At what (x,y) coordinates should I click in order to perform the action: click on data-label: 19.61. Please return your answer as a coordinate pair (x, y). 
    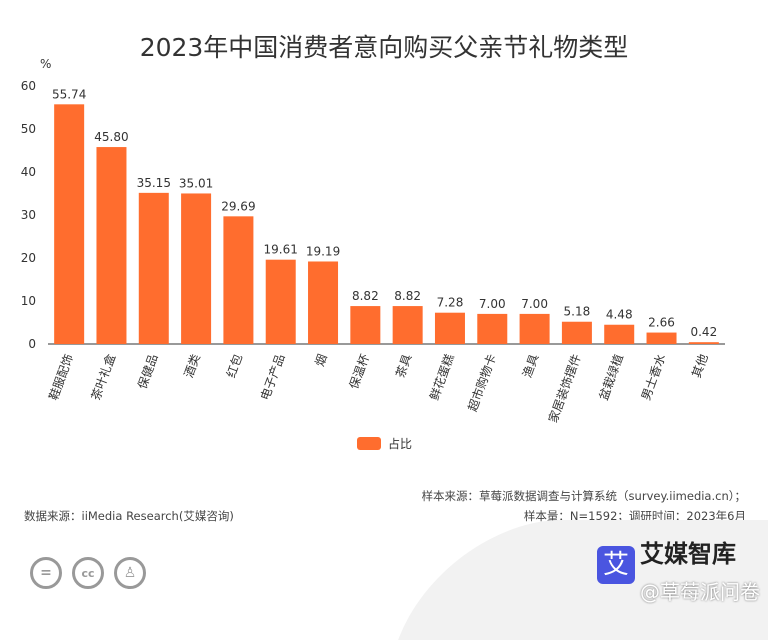
    Looking at the image, I should click on (281, 250).